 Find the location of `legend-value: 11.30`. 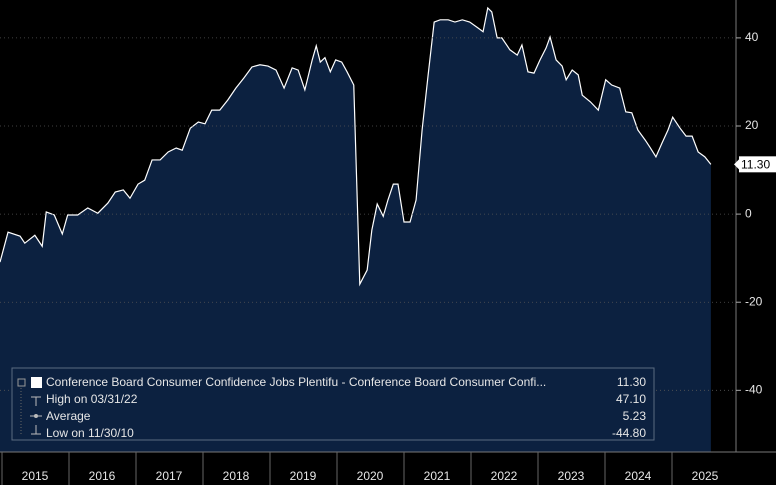

legend-value: 11.30 is located at coordinates (631, 382).